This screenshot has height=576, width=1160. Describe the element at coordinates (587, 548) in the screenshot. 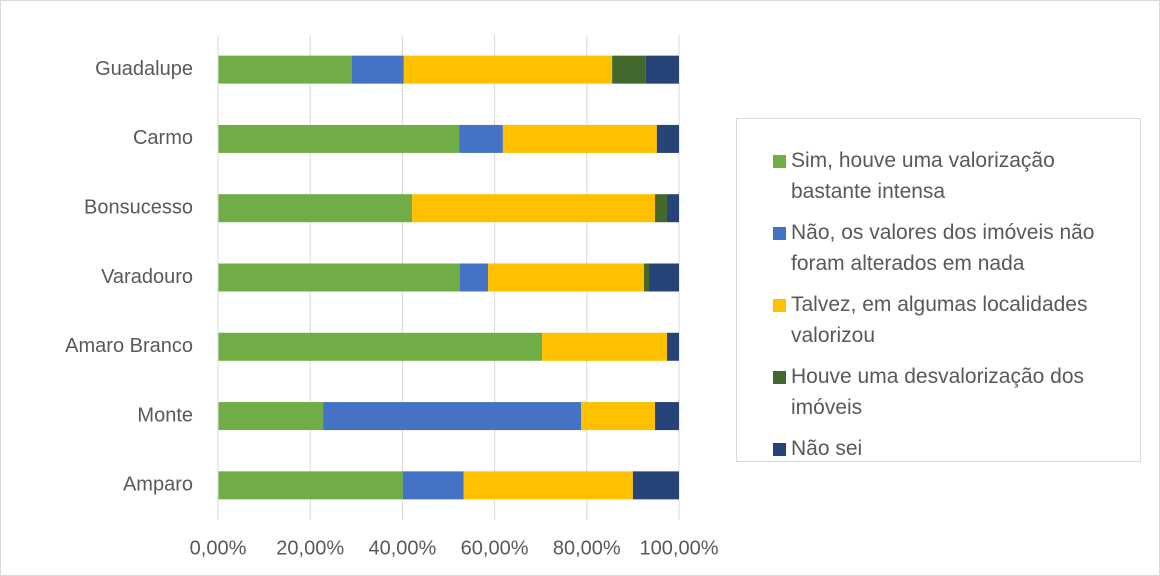

I see `x-tick-label: 80,00%` at that location.